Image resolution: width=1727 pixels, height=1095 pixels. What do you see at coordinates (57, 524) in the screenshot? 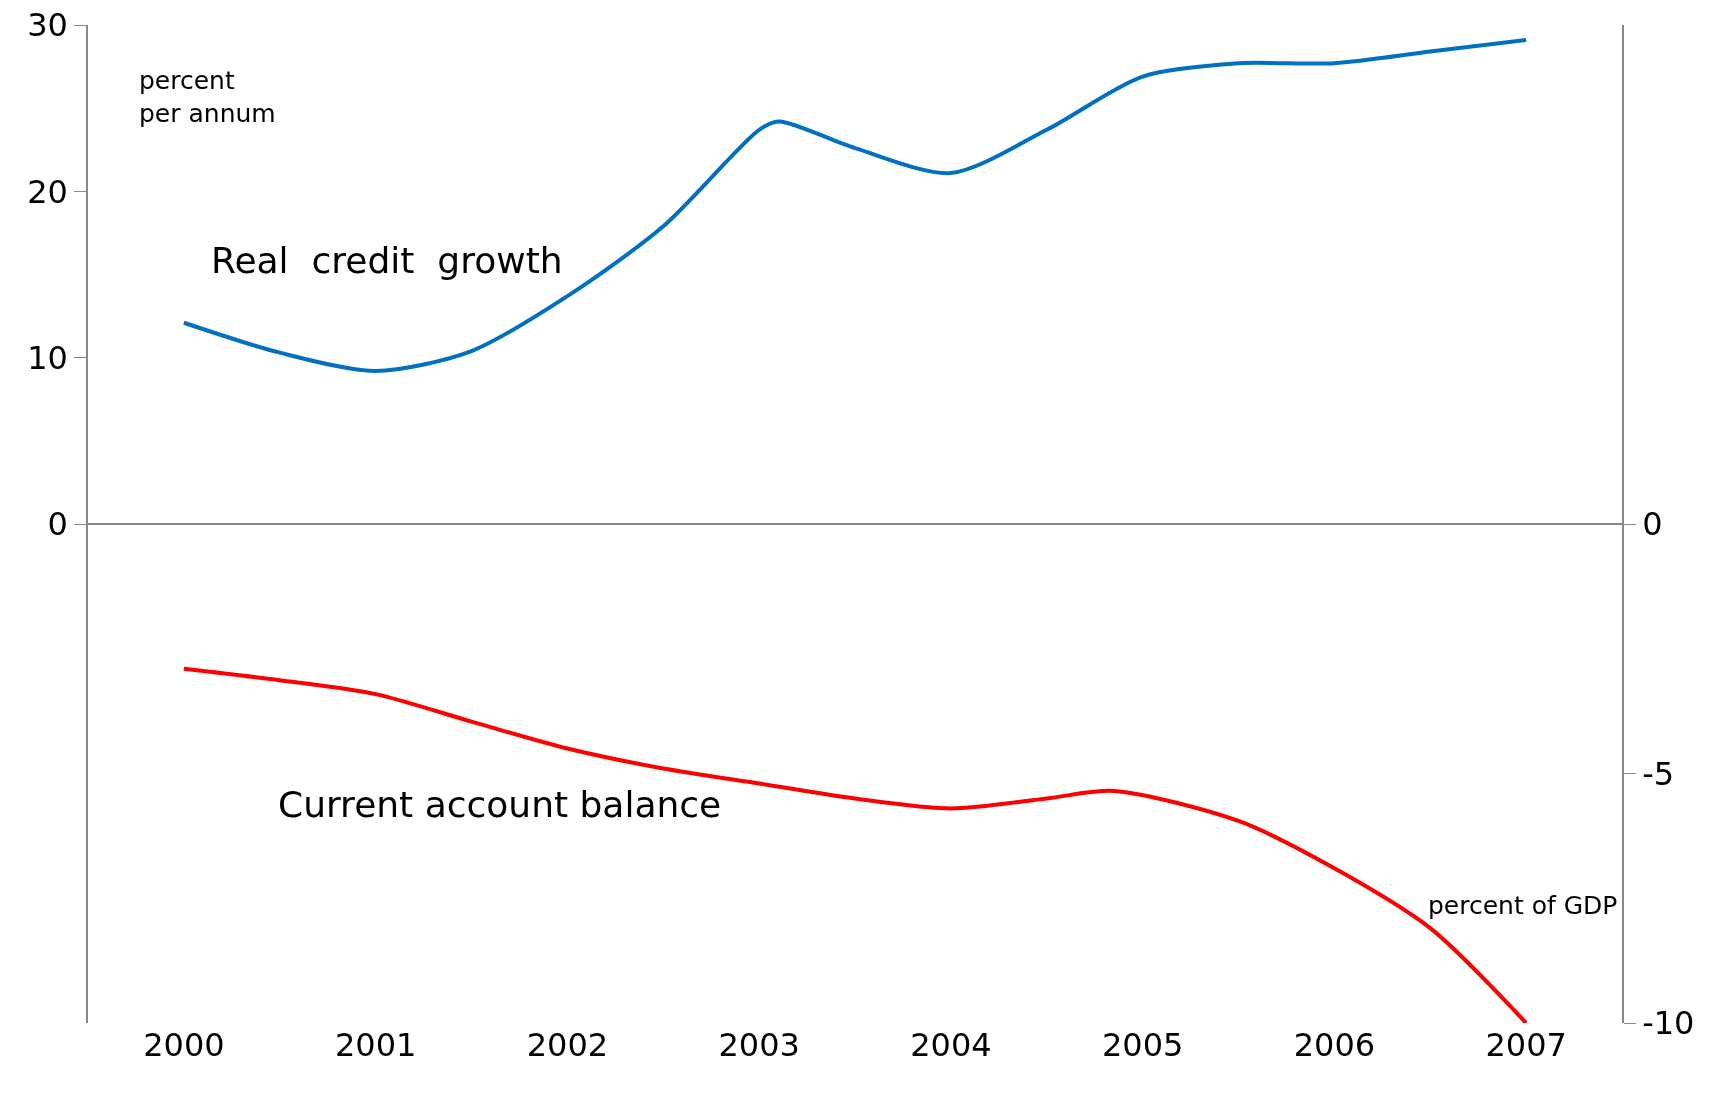
I see `y-tick-label: 0` at bounding box center [57, 524].